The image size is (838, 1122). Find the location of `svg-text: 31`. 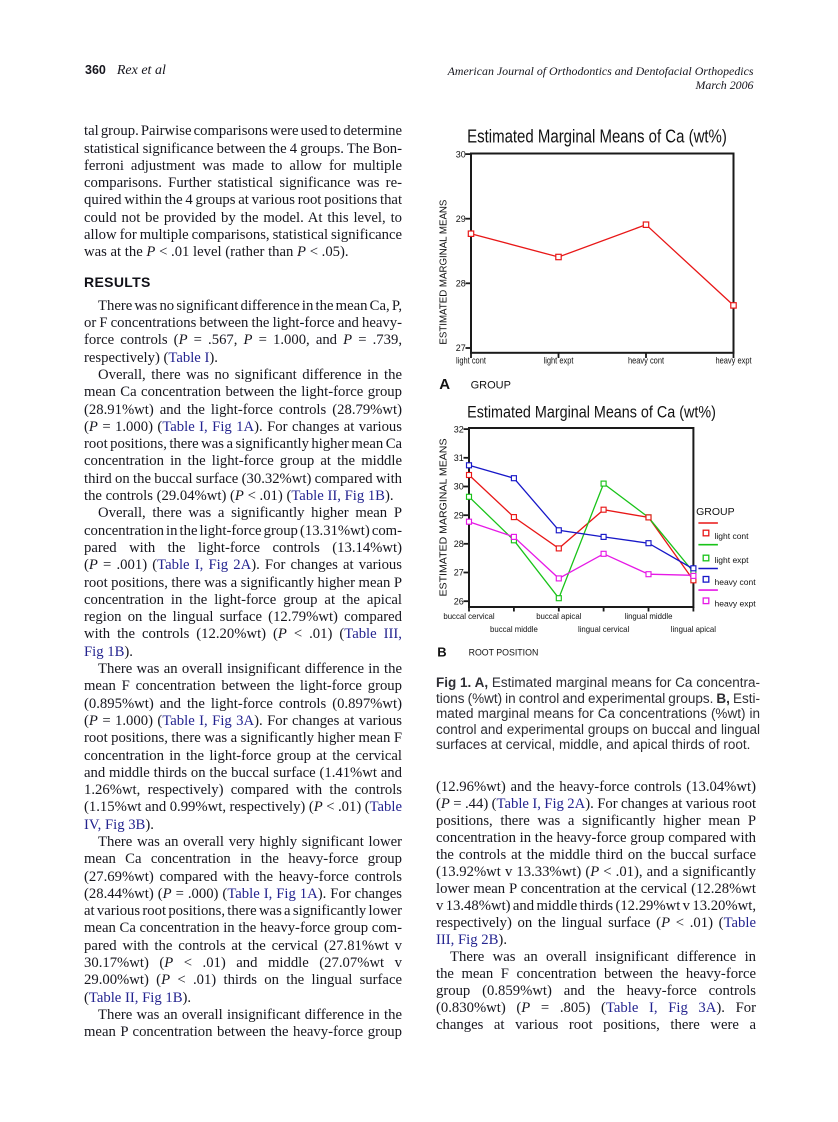

svg-text: 31 is located at coordinates (459, 458).